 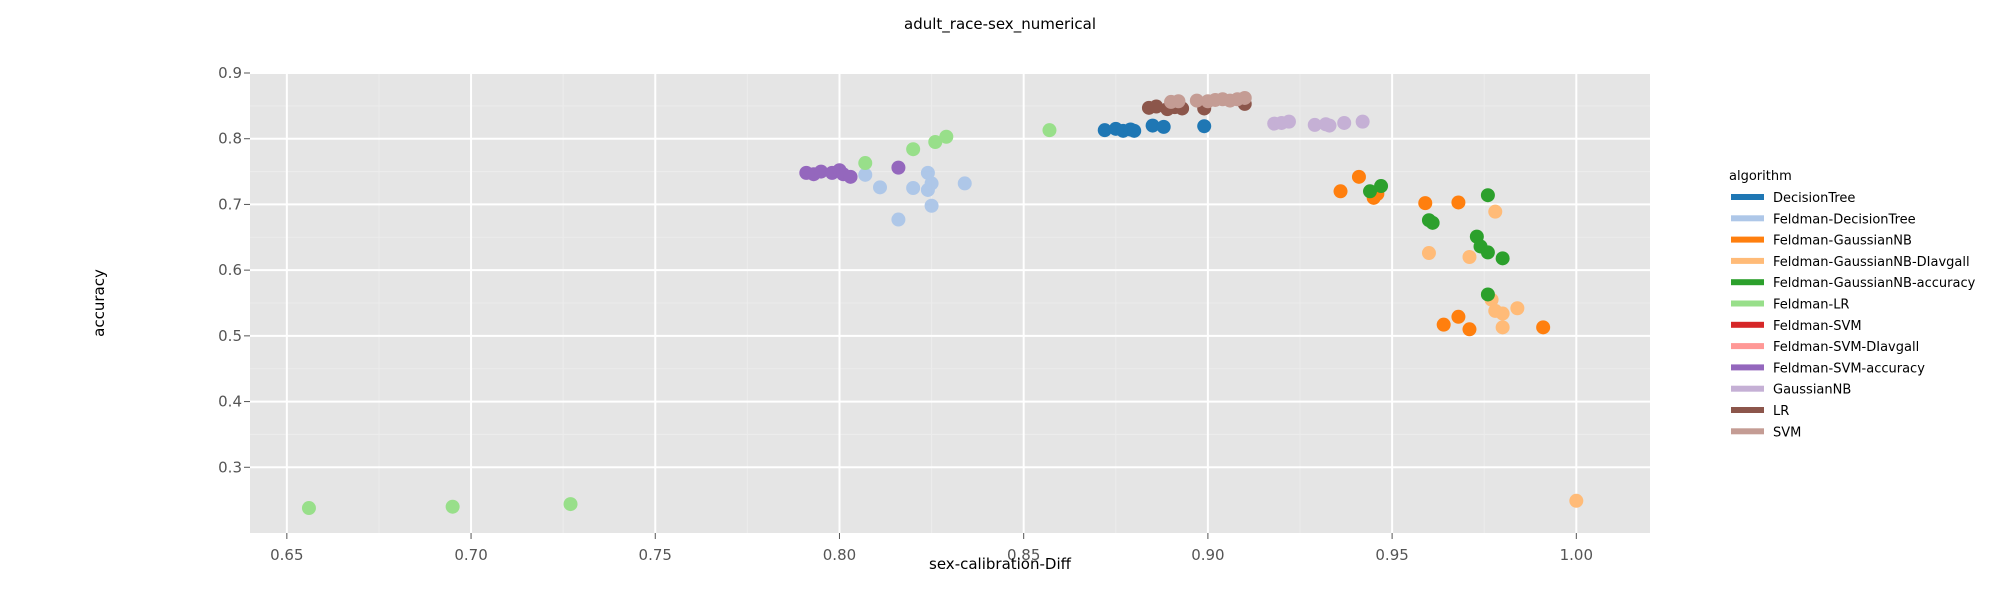 I want to click on chart-title: adult_race-sex_numerical, so click(x=1000, y=24).